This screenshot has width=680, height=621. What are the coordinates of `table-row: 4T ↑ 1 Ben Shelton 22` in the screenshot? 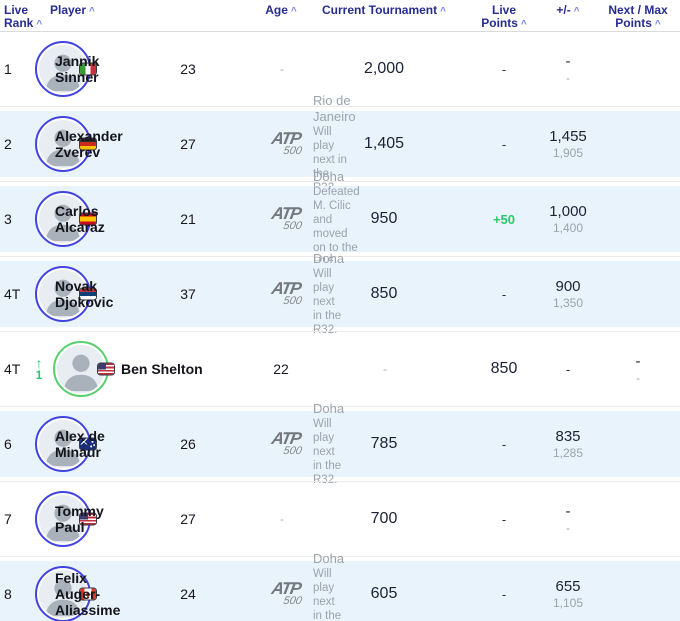 It's located at (340, 368).